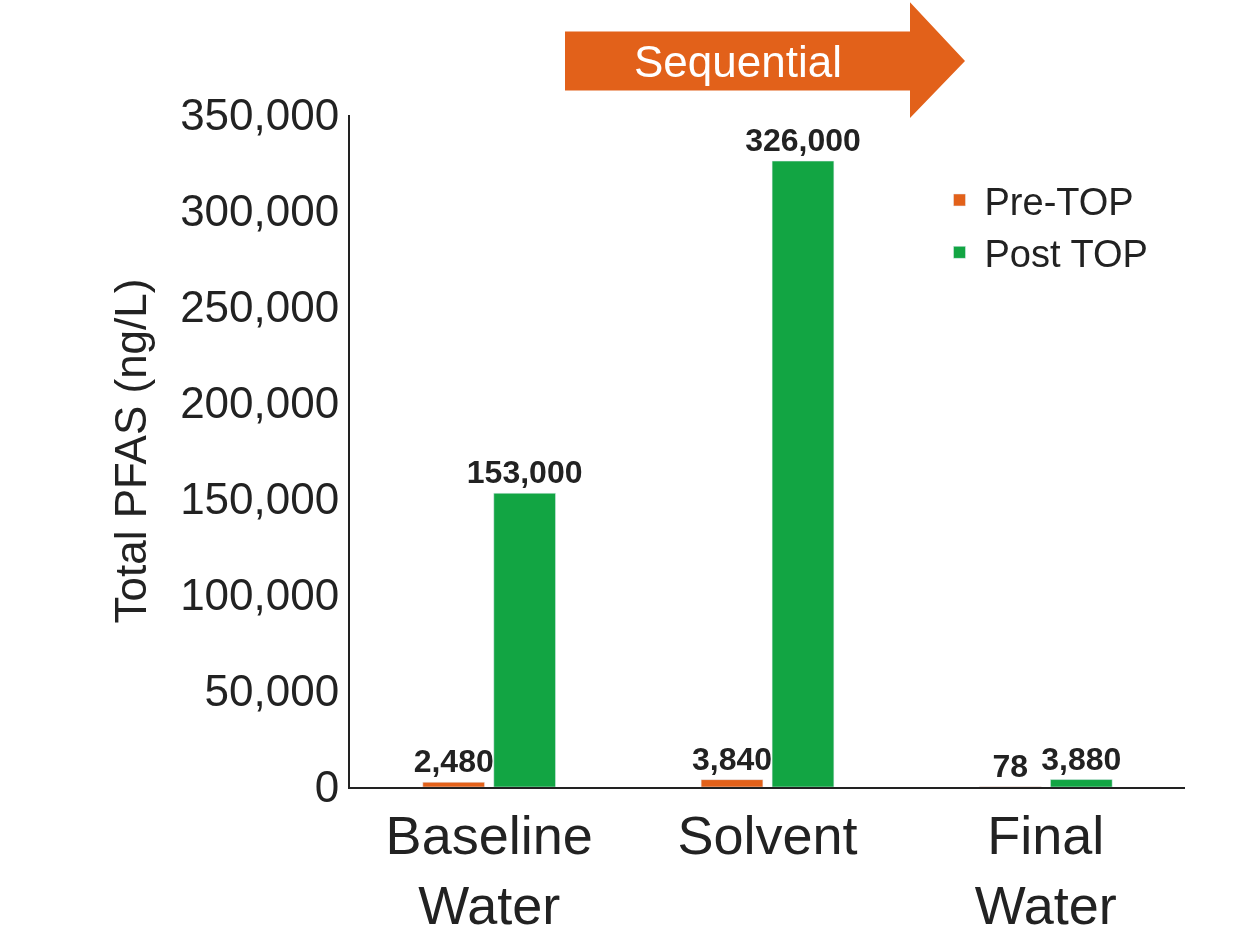 This screenshot has width=1244, height=947. Describe the element at coordinates (260, 115) in the screenshot. I see `y-tick-label: 350,000` at that location.